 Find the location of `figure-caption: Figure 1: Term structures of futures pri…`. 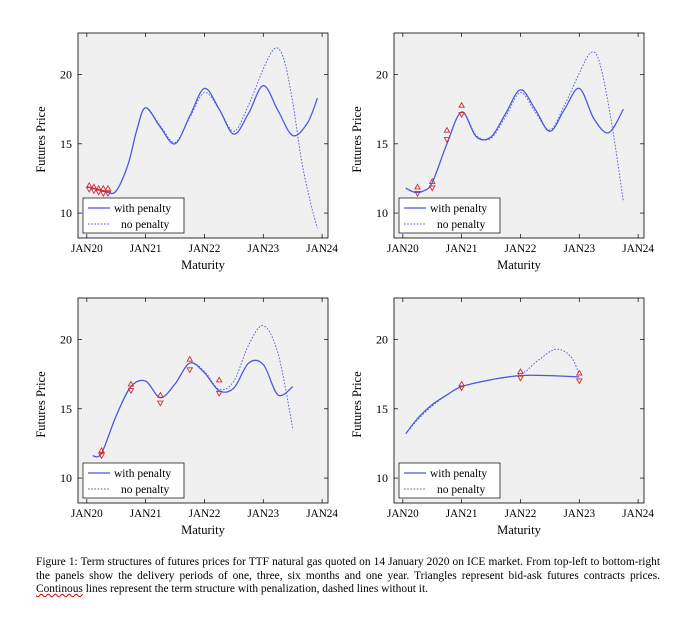

figure-caption: Figure 1: Term structures of futures pri… is located at coordinates (348, 576).